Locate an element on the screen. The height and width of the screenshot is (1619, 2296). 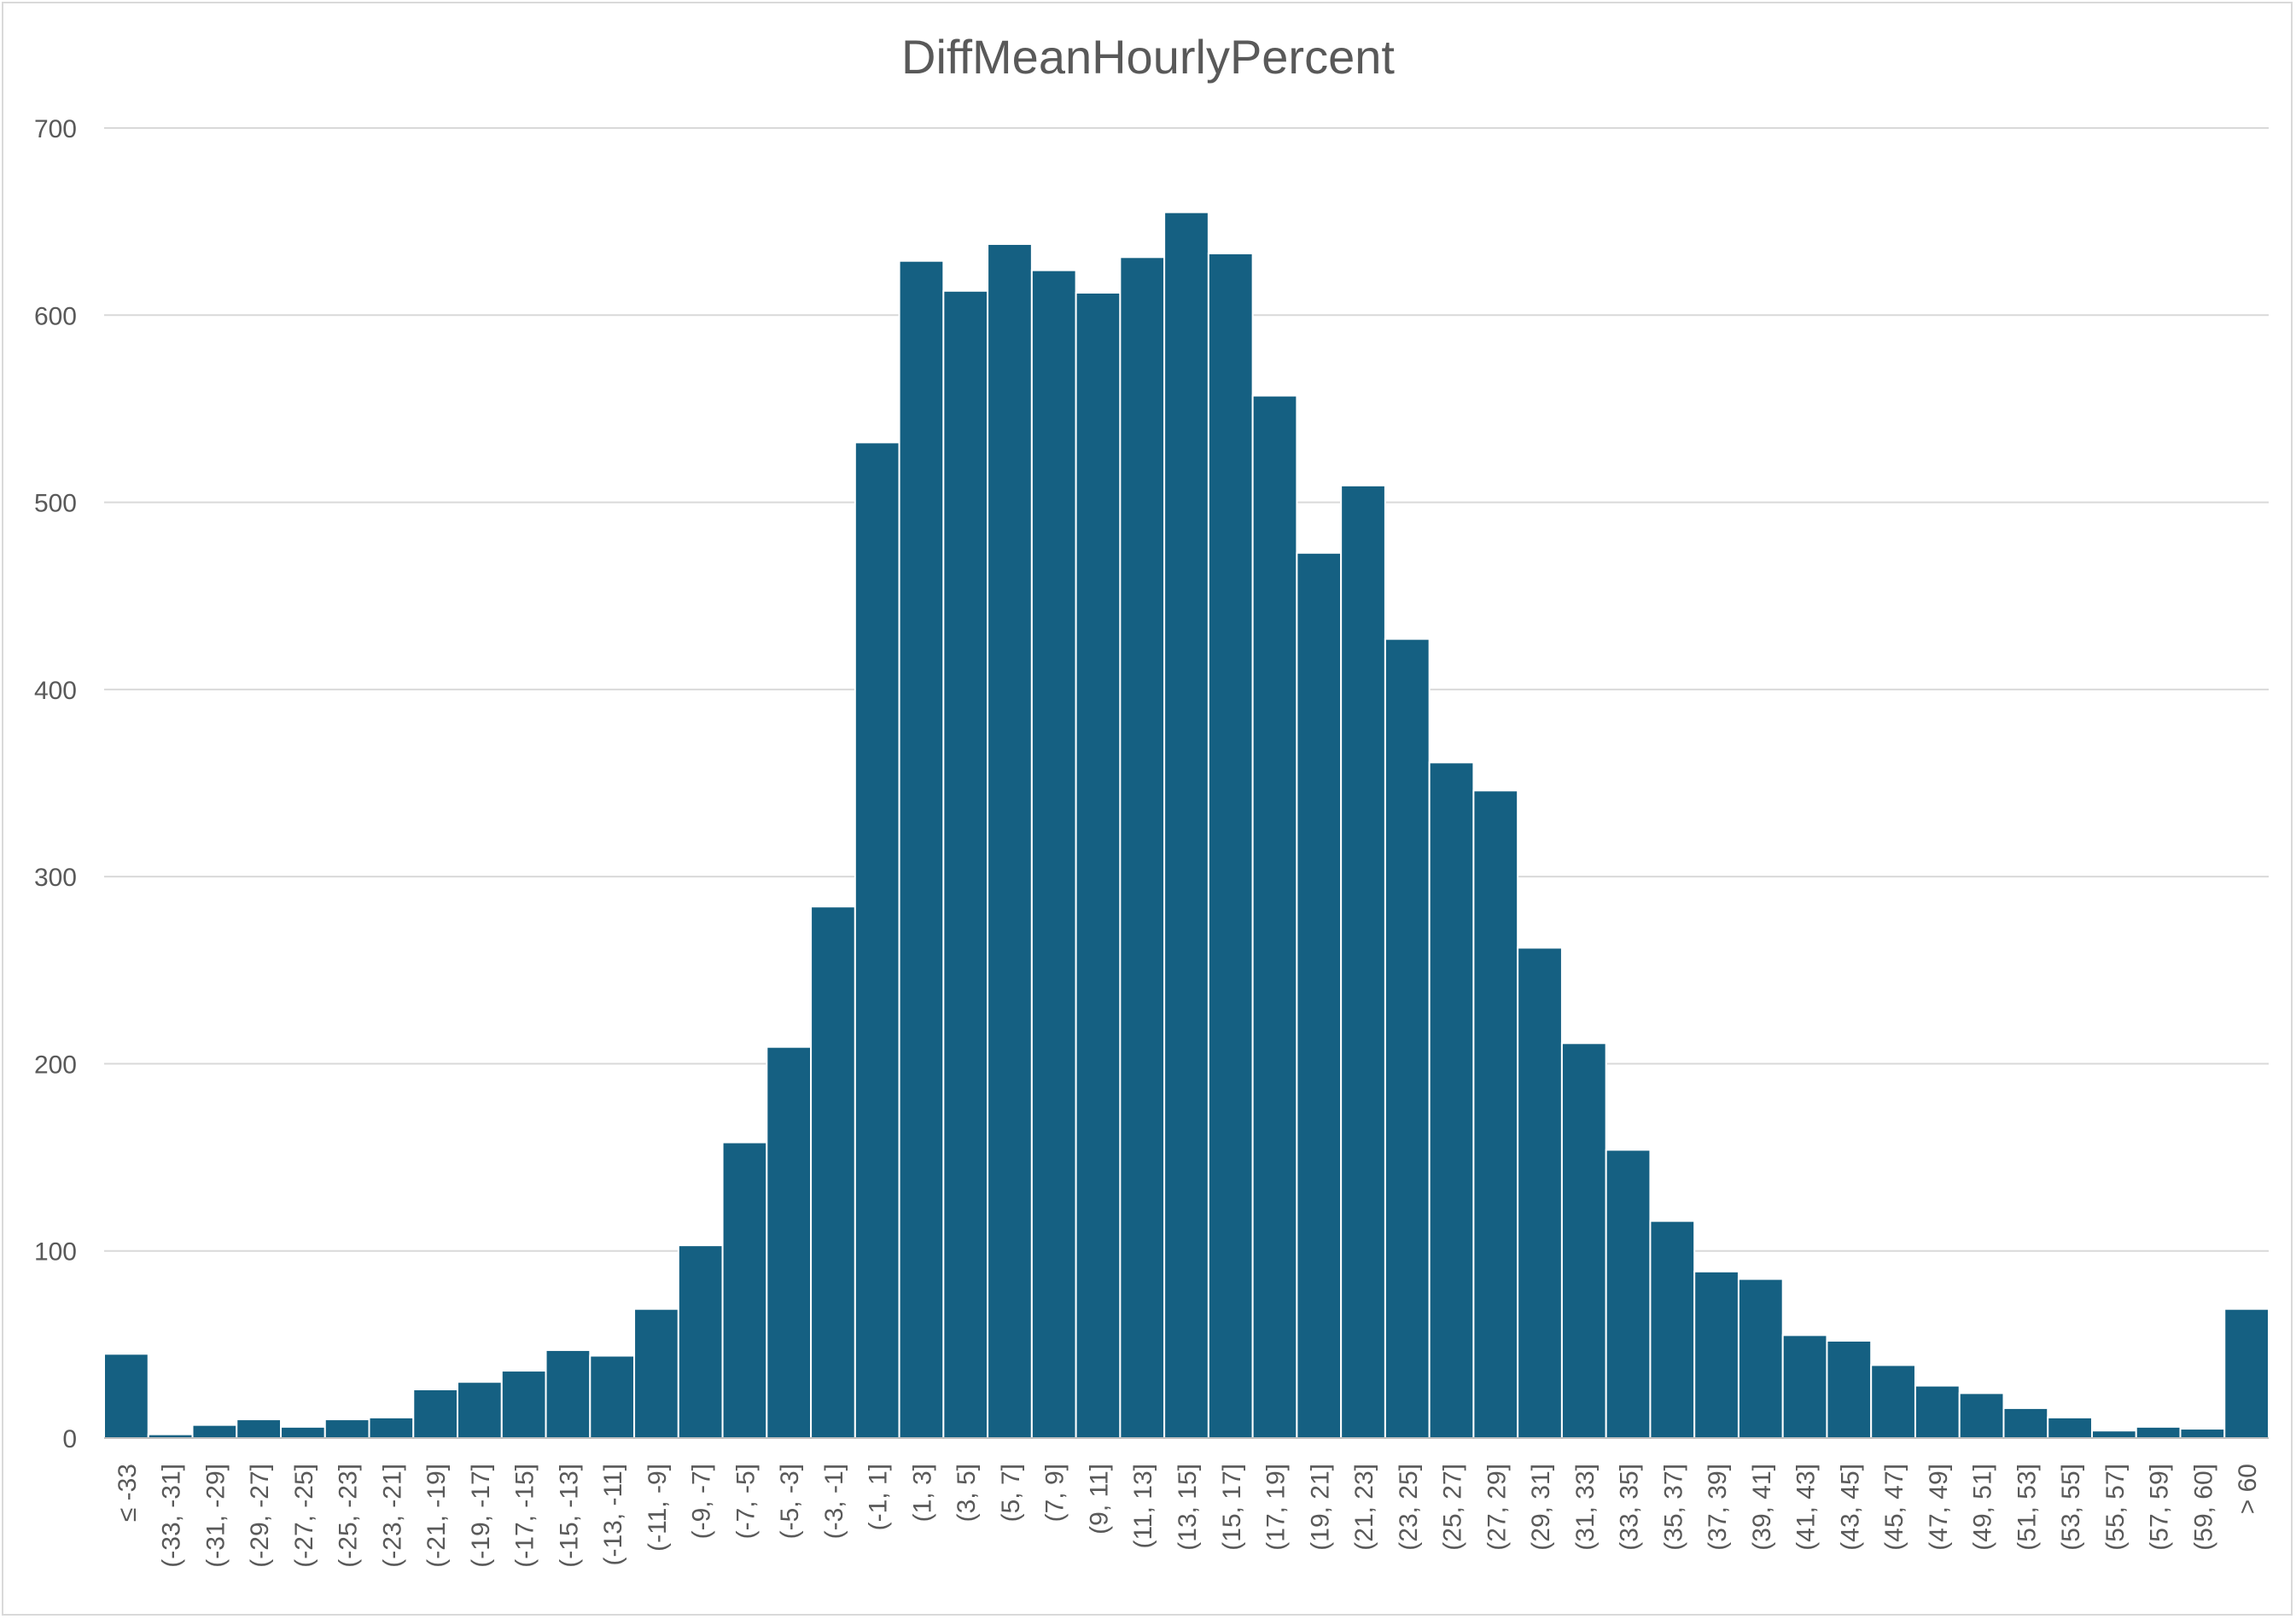
y-tick-label: 500 is located at coordinates (56, 504).